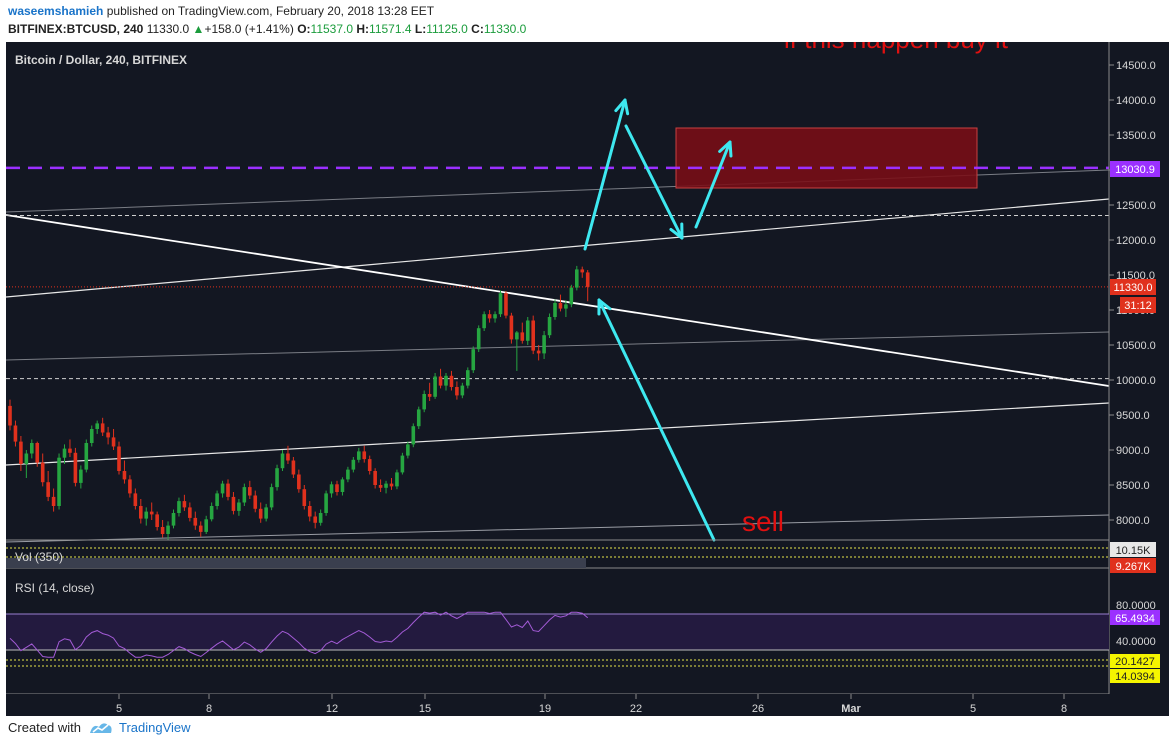 This screenshot has width=1175, height=746. I want to click on time-axis, so click(587, 705).